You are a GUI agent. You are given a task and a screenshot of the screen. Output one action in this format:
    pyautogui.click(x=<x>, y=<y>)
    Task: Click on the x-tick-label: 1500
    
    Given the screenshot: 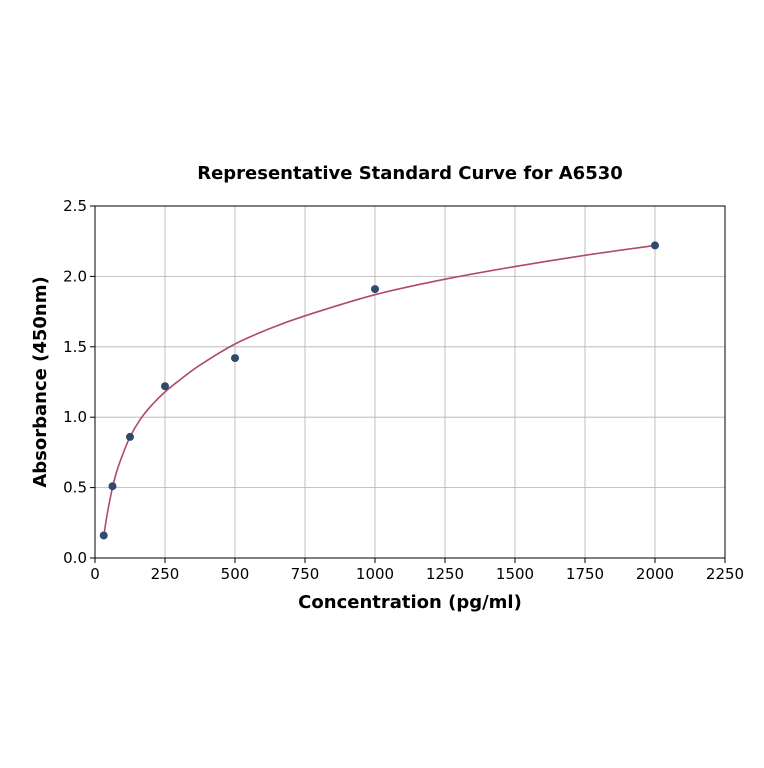 What is the action you would take?
    pyautogui.click(x=515, y=574)
    